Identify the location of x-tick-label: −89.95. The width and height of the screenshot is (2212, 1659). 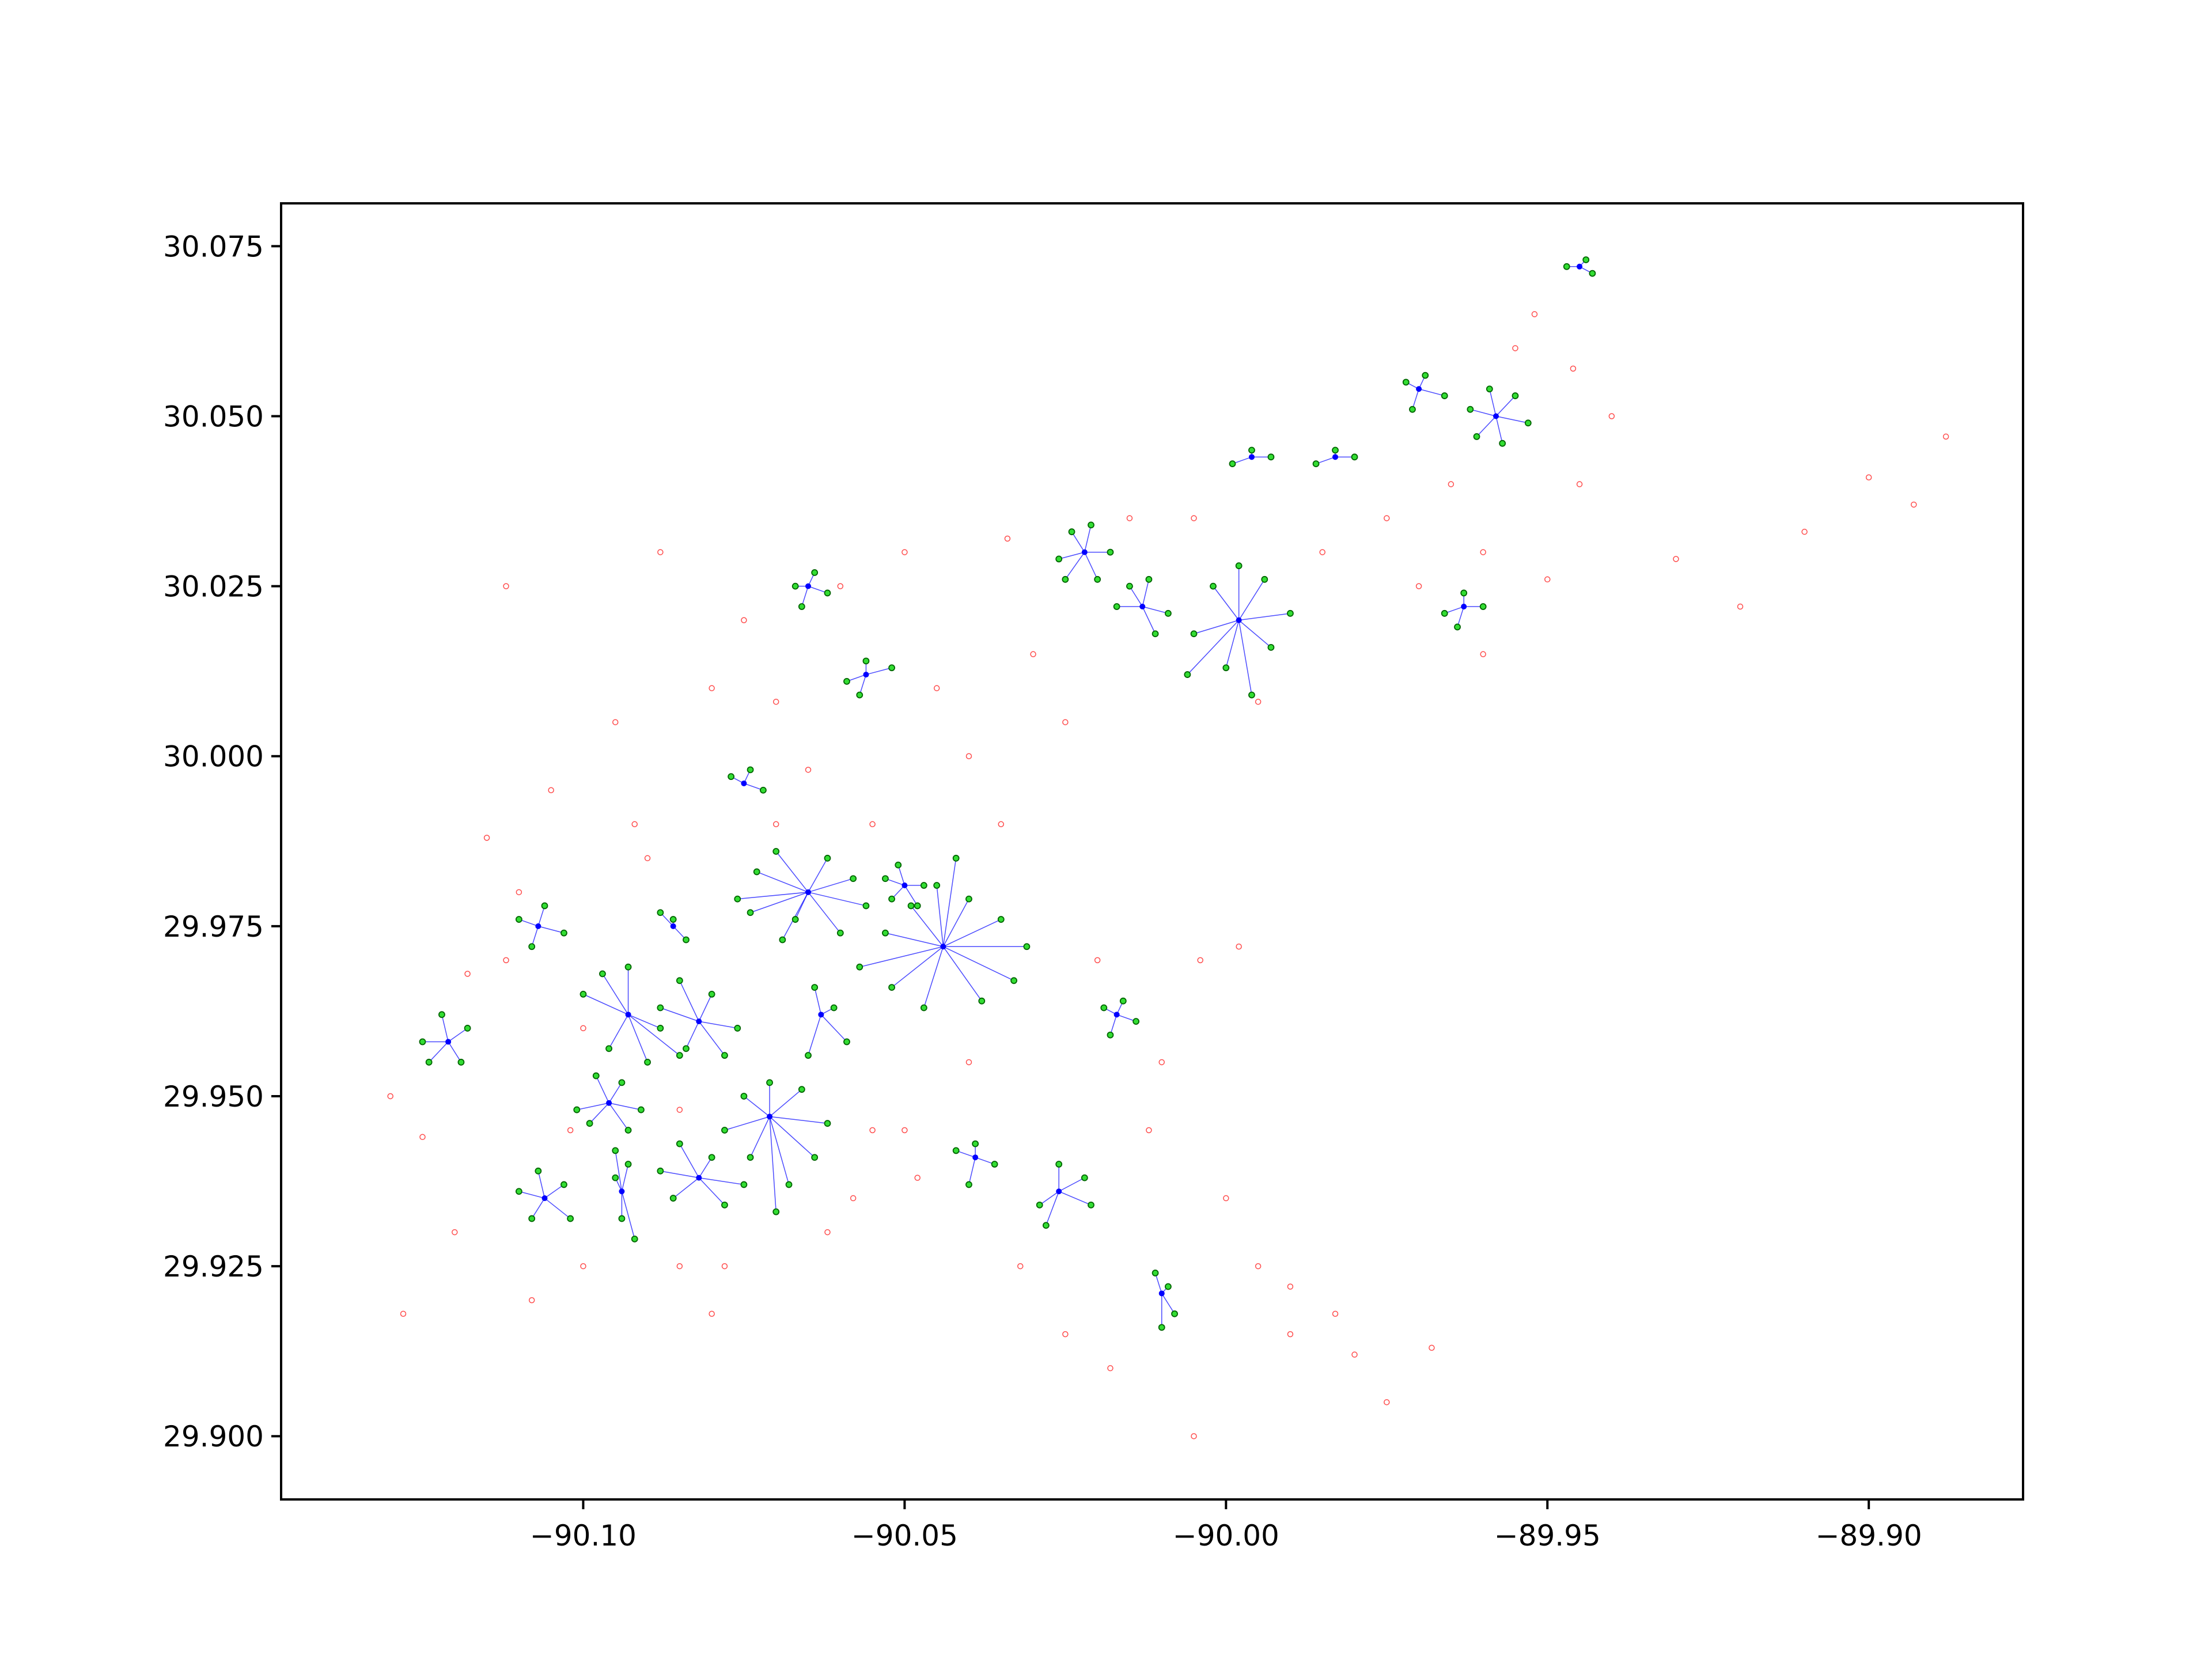
(1547, 1535).